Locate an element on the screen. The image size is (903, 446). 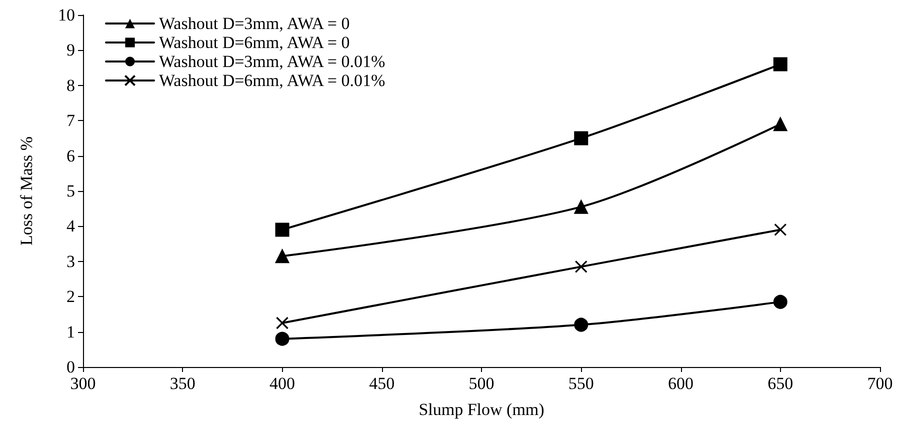
y-tick-label: 10 is located at coordinates (66, 15).